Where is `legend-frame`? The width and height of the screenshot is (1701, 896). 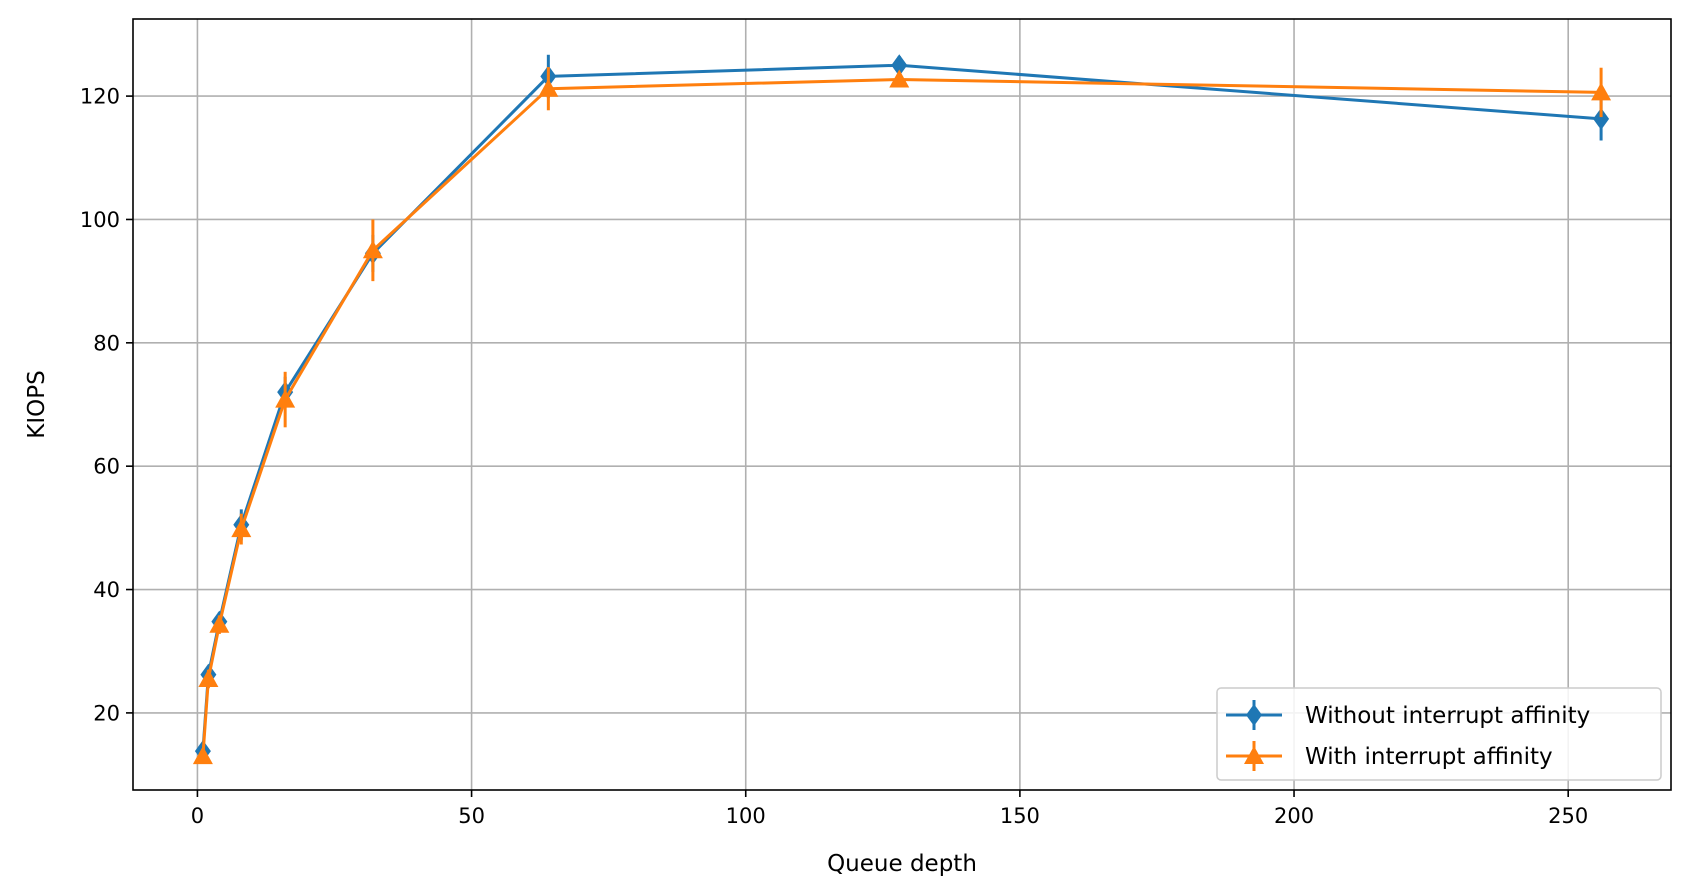 legend-frame is located at coordinates (1439, 734).